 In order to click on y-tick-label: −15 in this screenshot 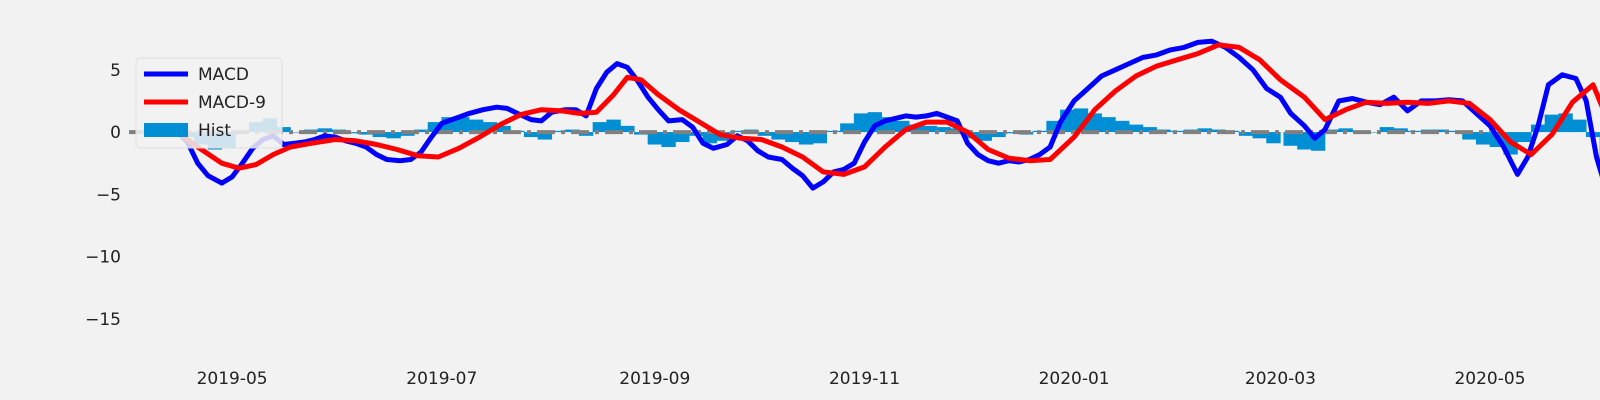, I will do `click(103, 320)`.